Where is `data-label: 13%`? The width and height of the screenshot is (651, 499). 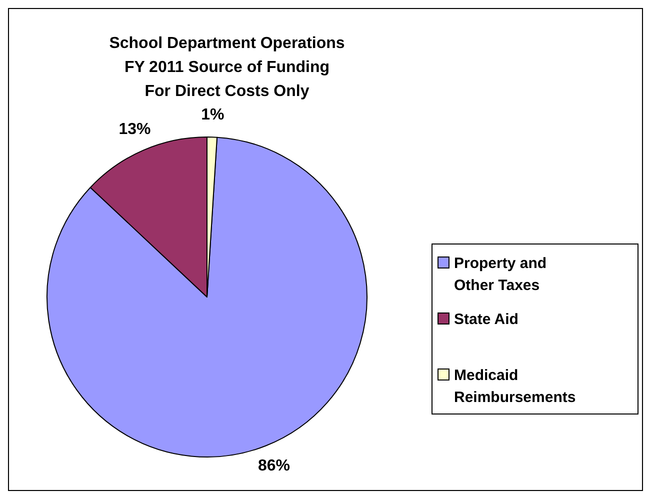 data-label: 13% is located at coordinates (134, 129).